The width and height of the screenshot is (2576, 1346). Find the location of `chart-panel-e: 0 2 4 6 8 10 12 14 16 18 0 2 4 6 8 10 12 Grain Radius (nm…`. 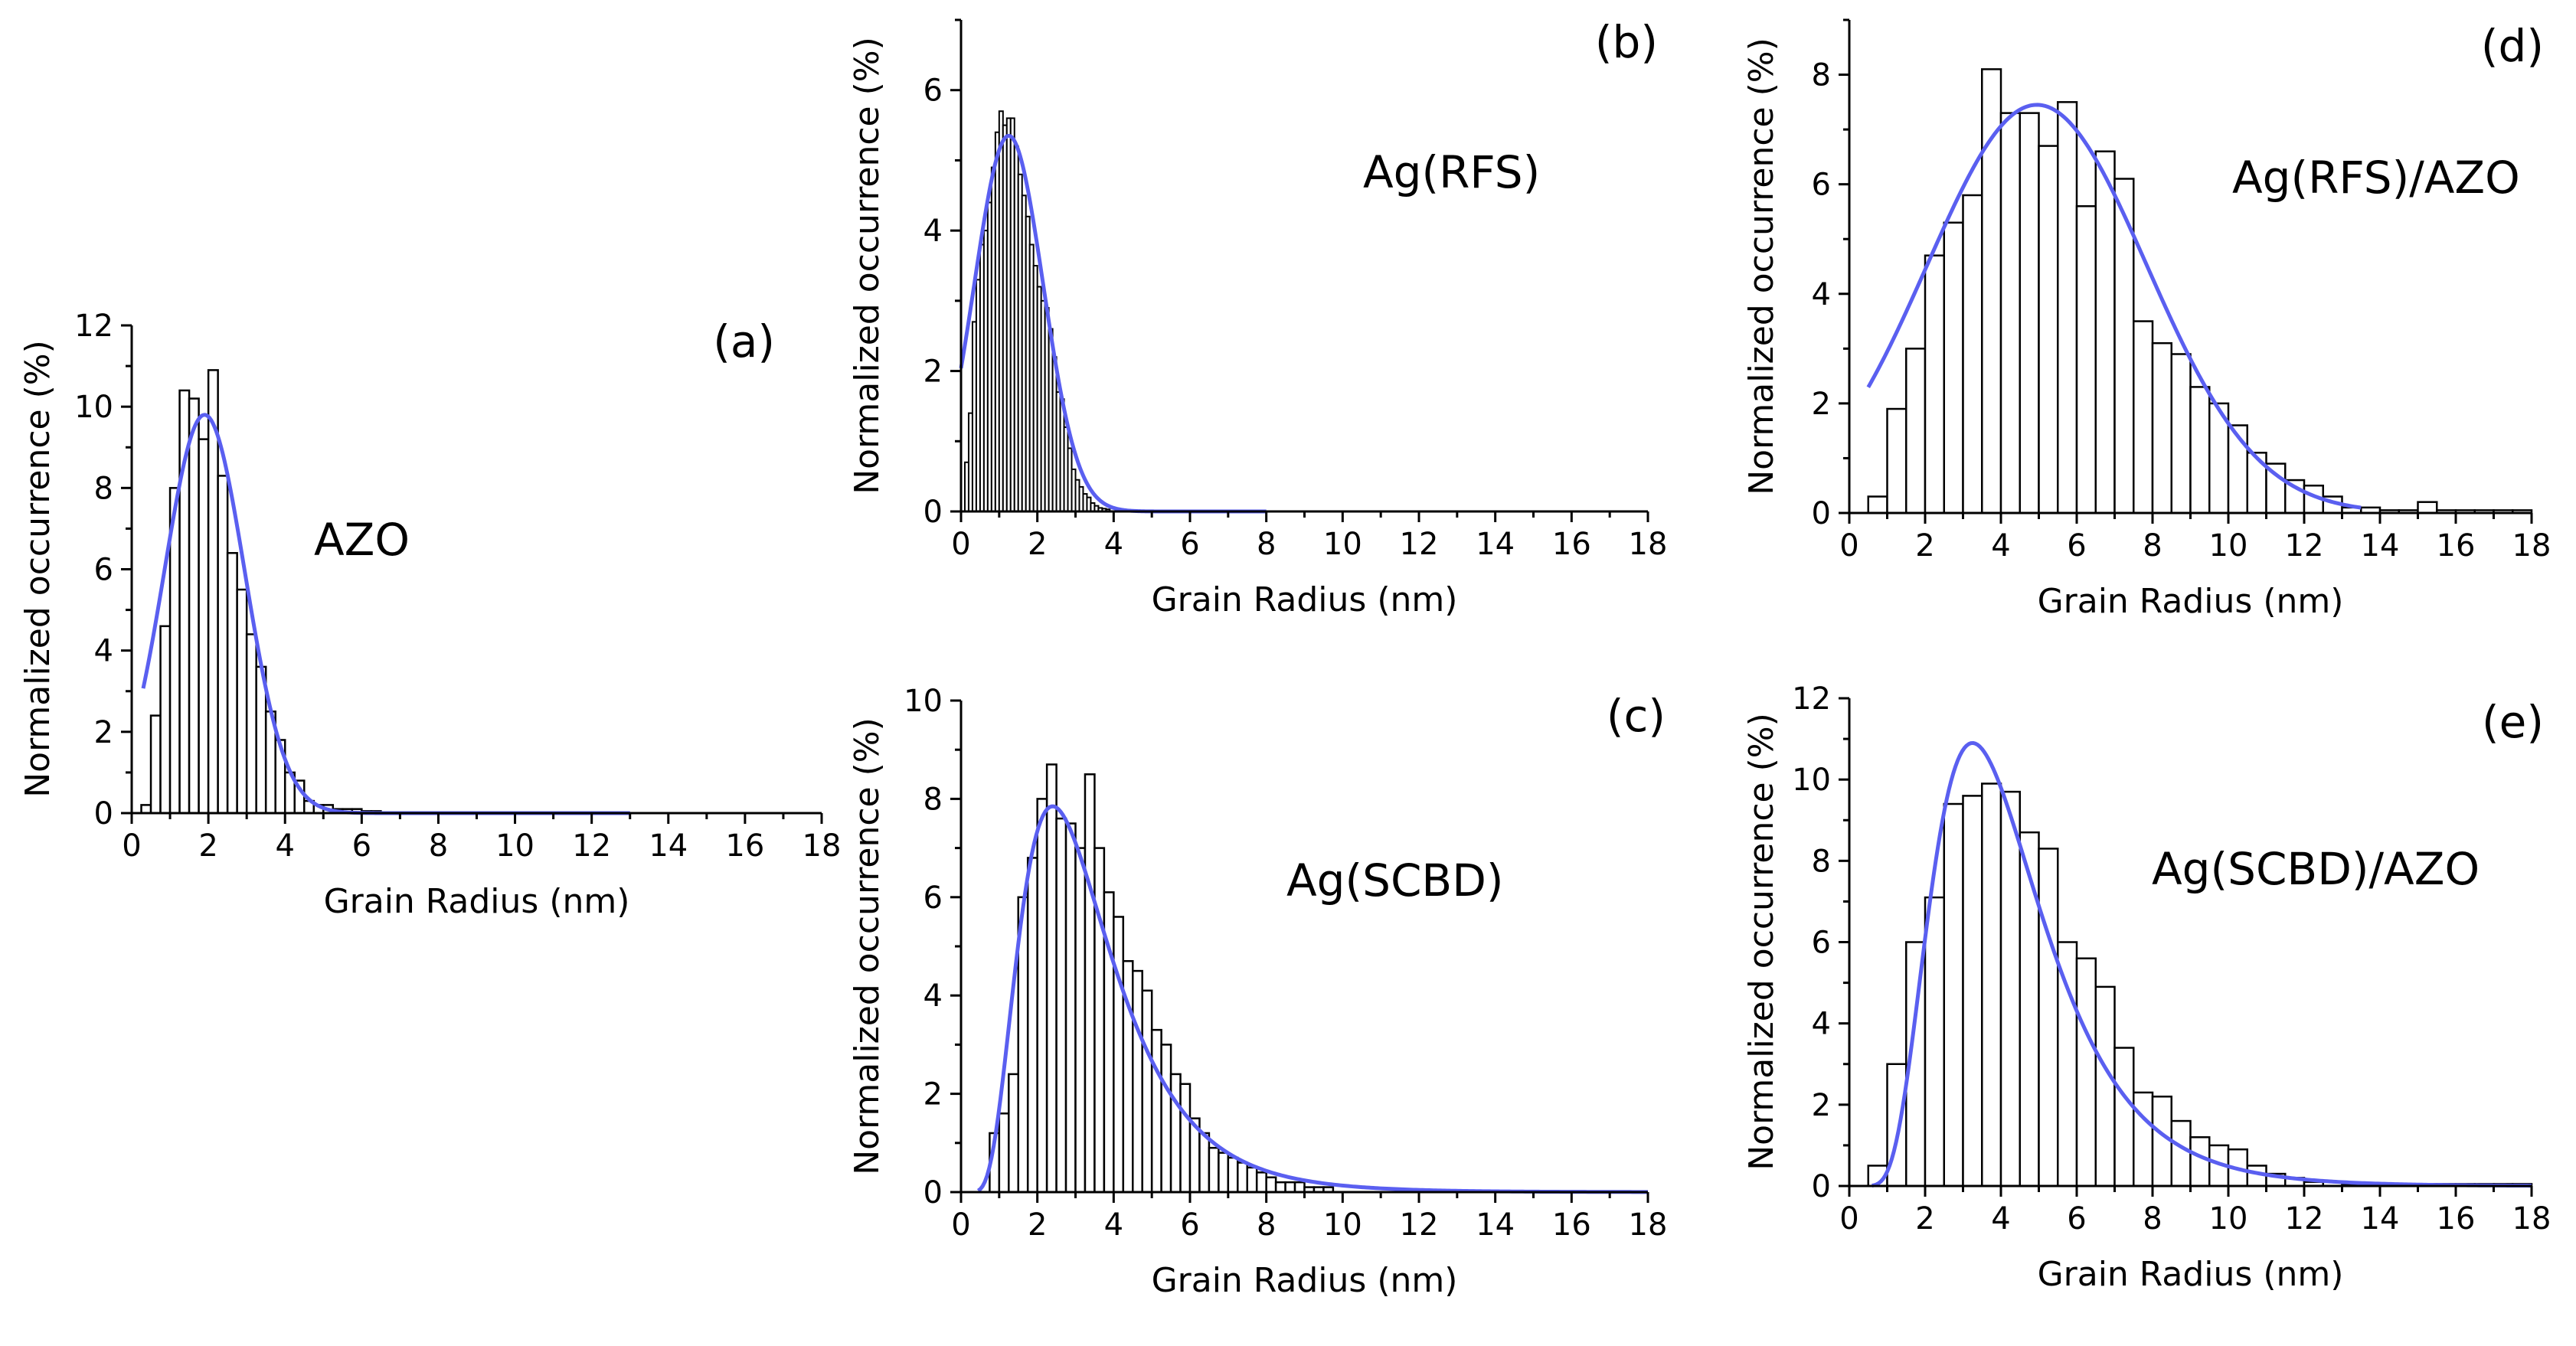

chart-panel-e: 0 2 4 6 8 10 12 14 16 18 0 2 4 6 8 10 12 Grain Radius (nm… is located at coordinates (2146, 987).